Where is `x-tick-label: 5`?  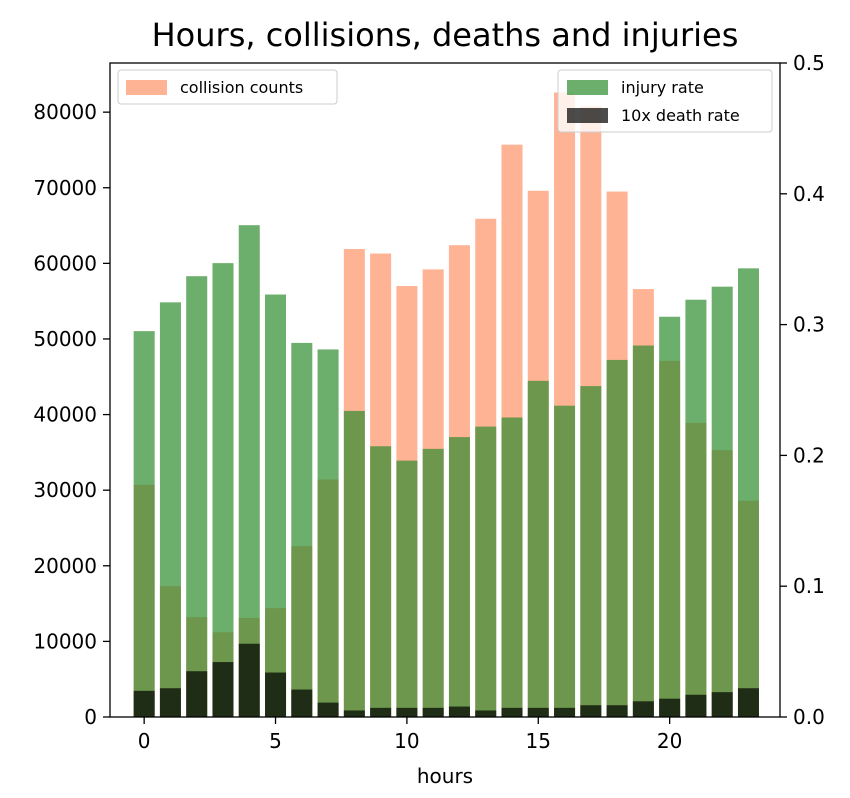
x-tick-label: 5 is located at coordinates (275, 741).